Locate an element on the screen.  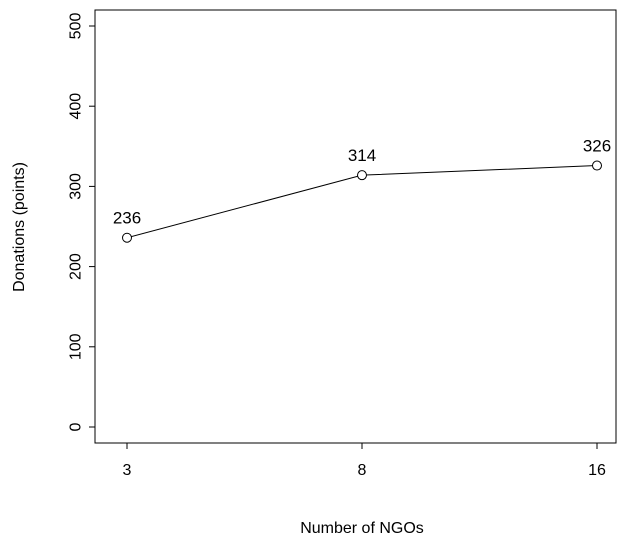
y-tick-label: 100 is located at coordinates (76, 346).